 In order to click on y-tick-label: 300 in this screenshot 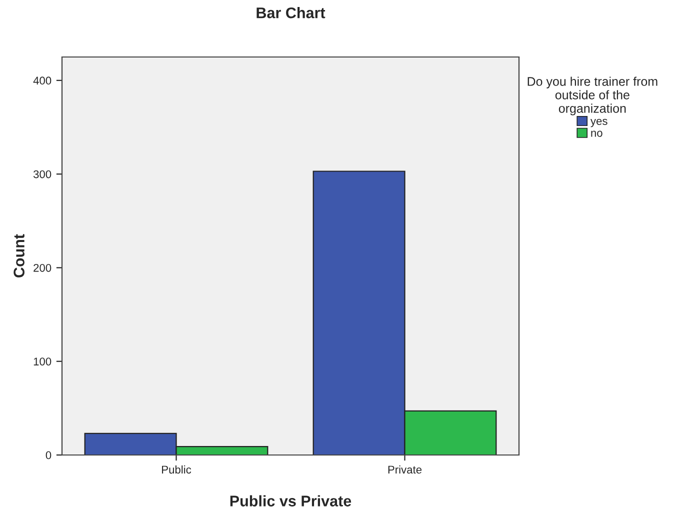, I will do `click(42, 174)`.